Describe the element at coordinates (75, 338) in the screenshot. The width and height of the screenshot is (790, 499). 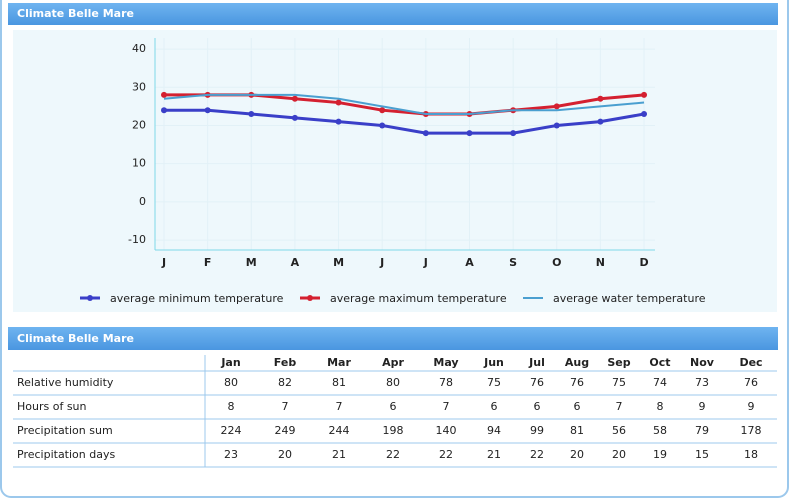
I see `table-title: Climate Belle Mare` at that location.